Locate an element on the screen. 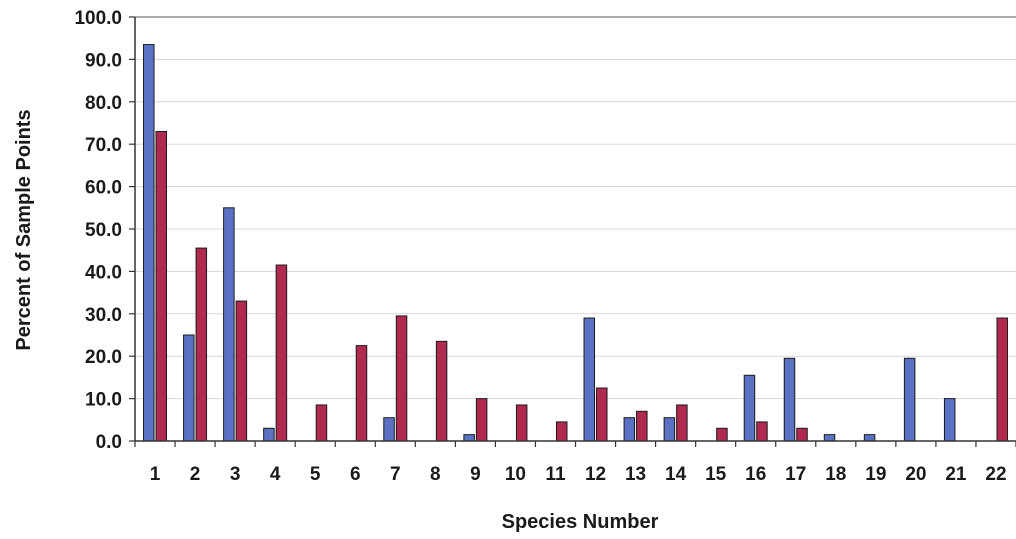  y-tick-label: 90.0 is located at coordinates (103, 60).